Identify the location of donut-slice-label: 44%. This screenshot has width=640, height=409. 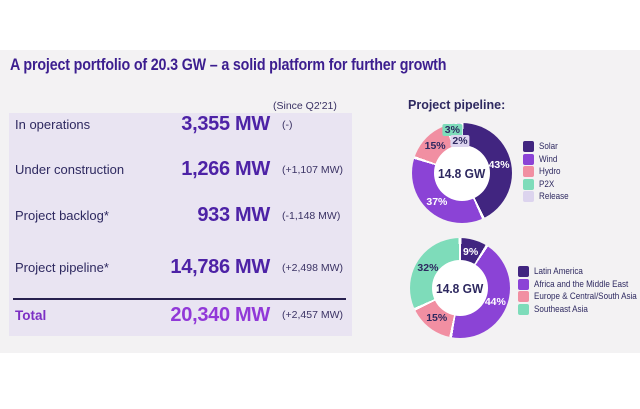
(495, 301).